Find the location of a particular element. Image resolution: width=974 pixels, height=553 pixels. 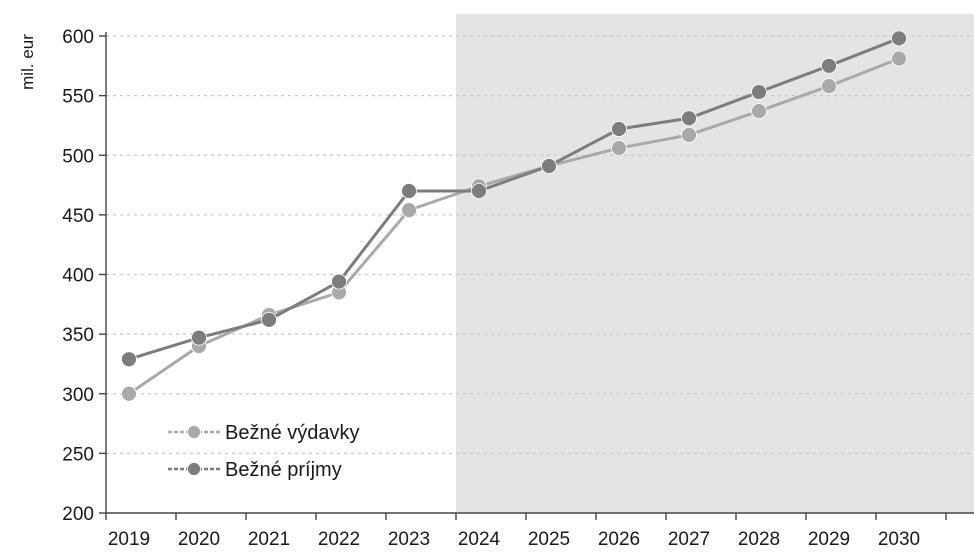

y-tick-label: 400 is located at coordinates (78, 276).